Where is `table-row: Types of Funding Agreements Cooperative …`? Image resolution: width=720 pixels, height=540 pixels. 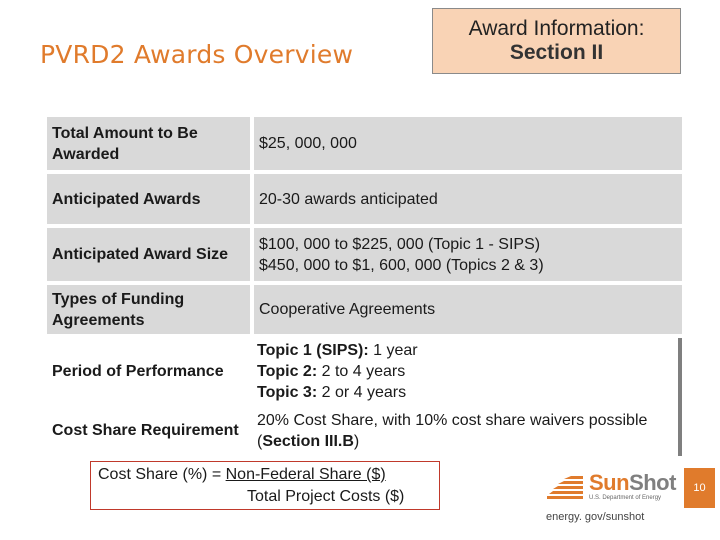
table-row: Types of Funding Agreements Cooperative … is located at coordinates (364, 309).